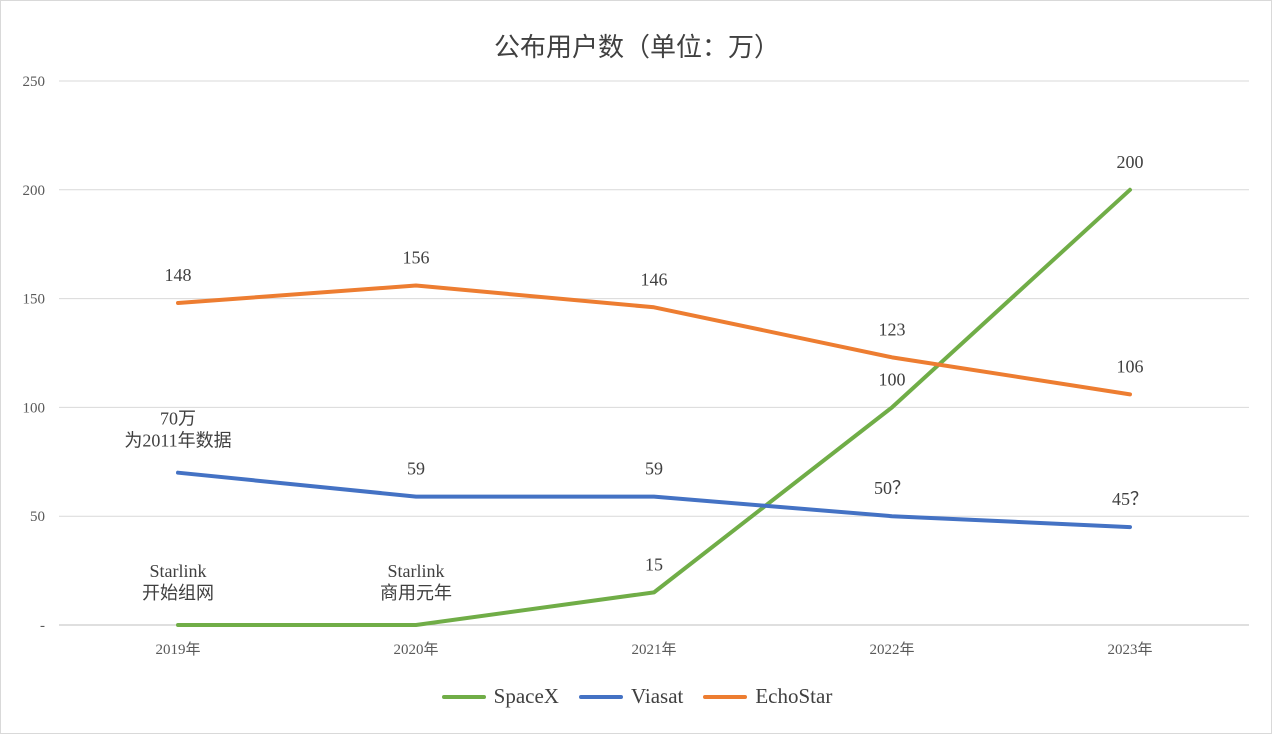 The height and width of the screenshot is (735, 1272). Describe the element at coordinates (654, 500) in the screenshot. I see `series-line-viasat` at that location.